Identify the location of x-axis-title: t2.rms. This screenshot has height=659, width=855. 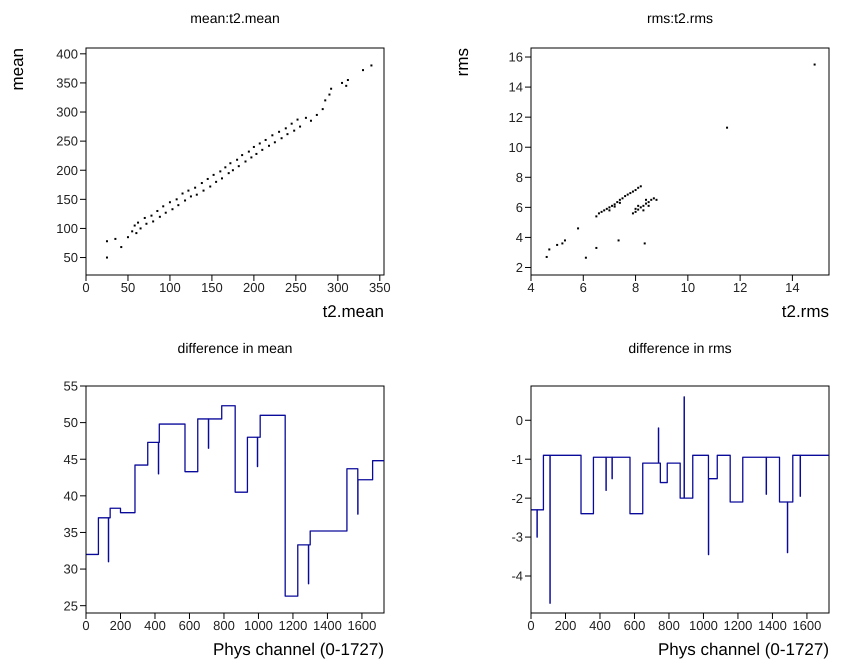
(805, 312).